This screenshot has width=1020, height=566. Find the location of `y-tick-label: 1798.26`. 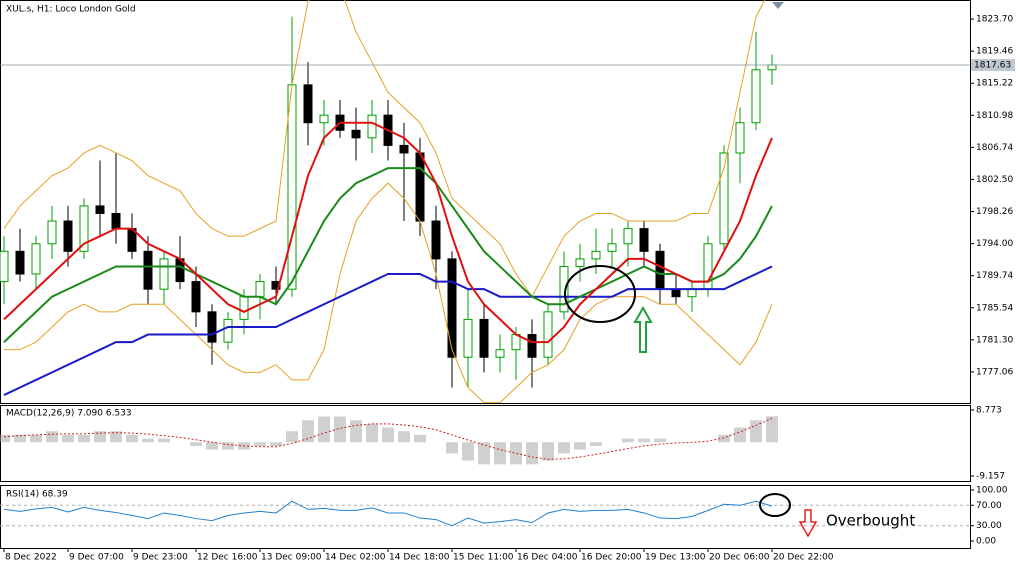

y-tick-label: 1798.26 is located at coordinates (994, 212).